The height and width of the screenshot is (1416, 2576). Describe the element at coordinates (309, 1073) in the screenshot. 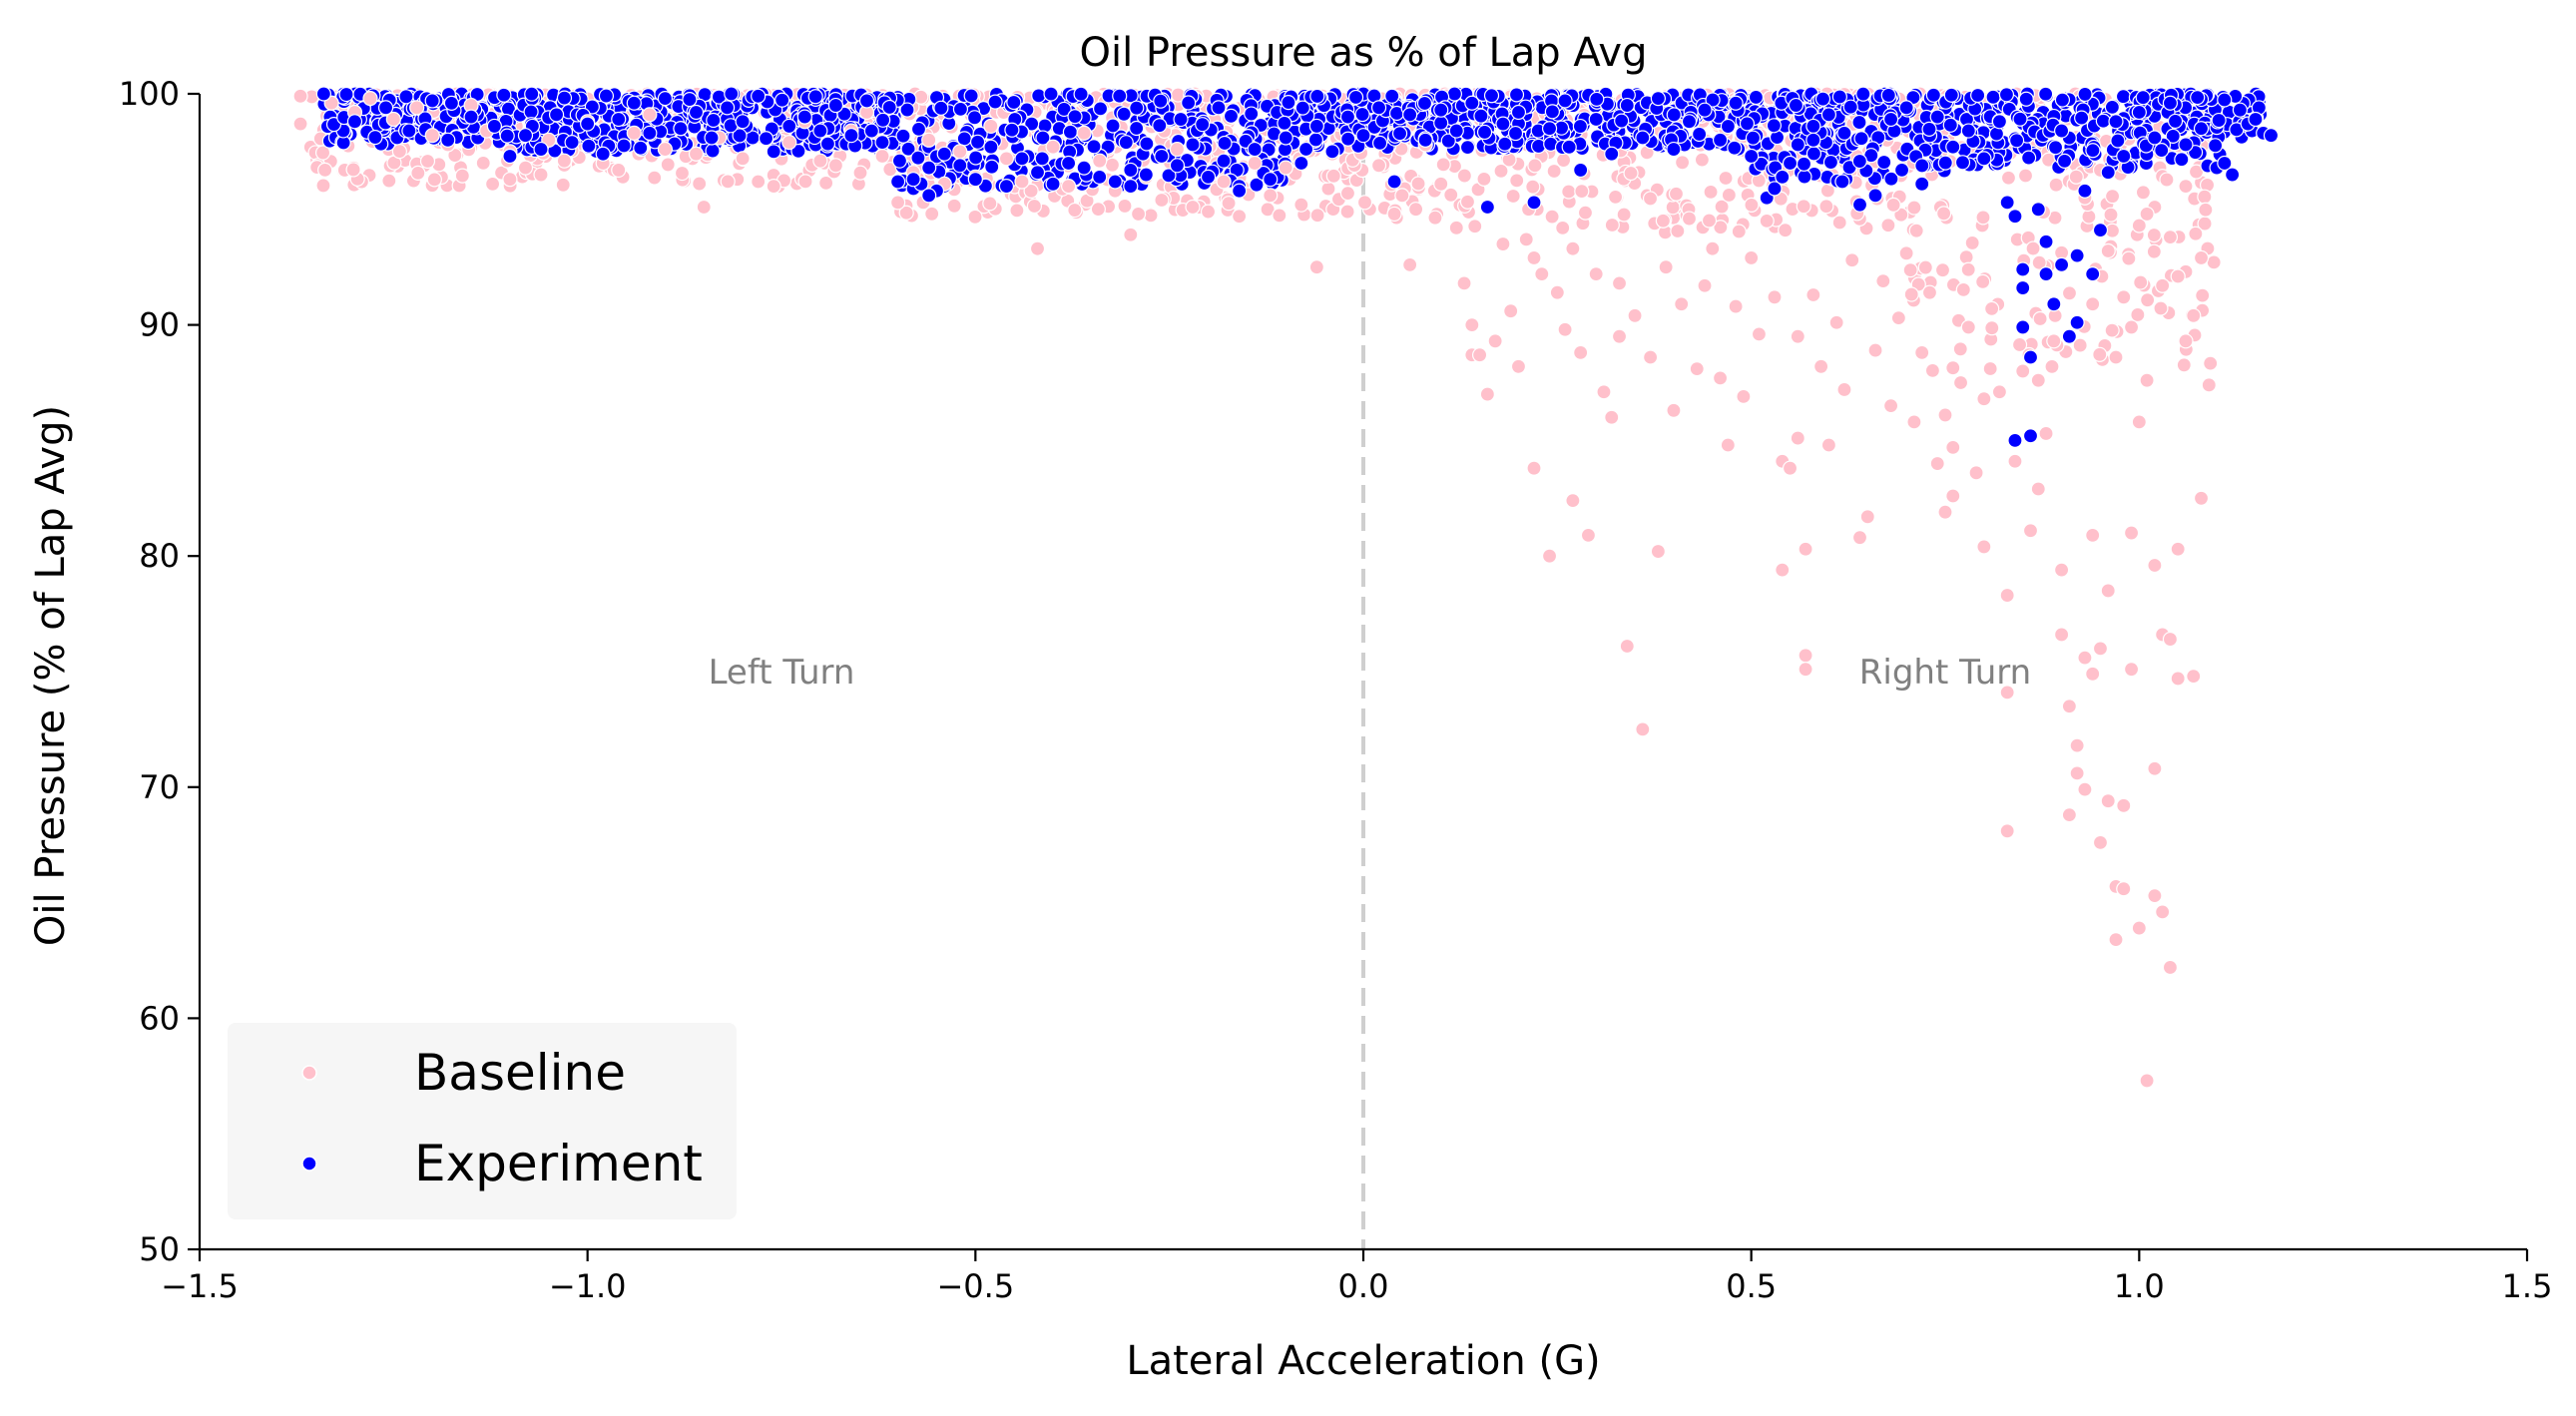

I see `legend-marker-baseline` at that location.